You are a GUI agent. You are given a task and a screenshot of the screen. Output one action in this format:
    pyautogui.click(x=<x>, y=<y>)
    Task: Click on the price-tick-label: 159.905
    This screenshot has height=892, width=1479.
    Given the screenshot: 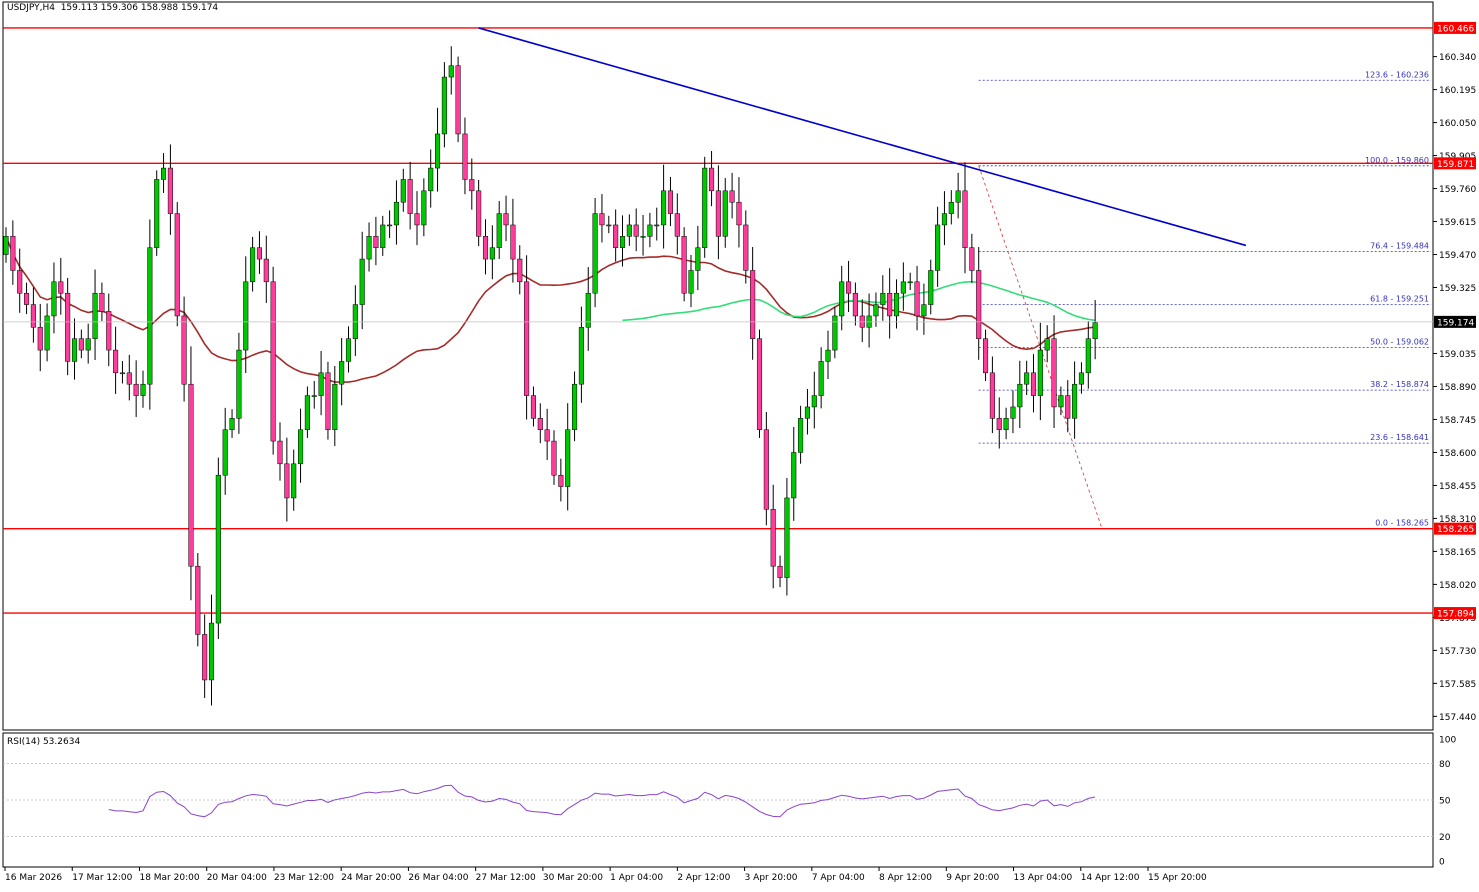 What is the action you would take?
    pyautogui.click(x=1457, y=157)
    